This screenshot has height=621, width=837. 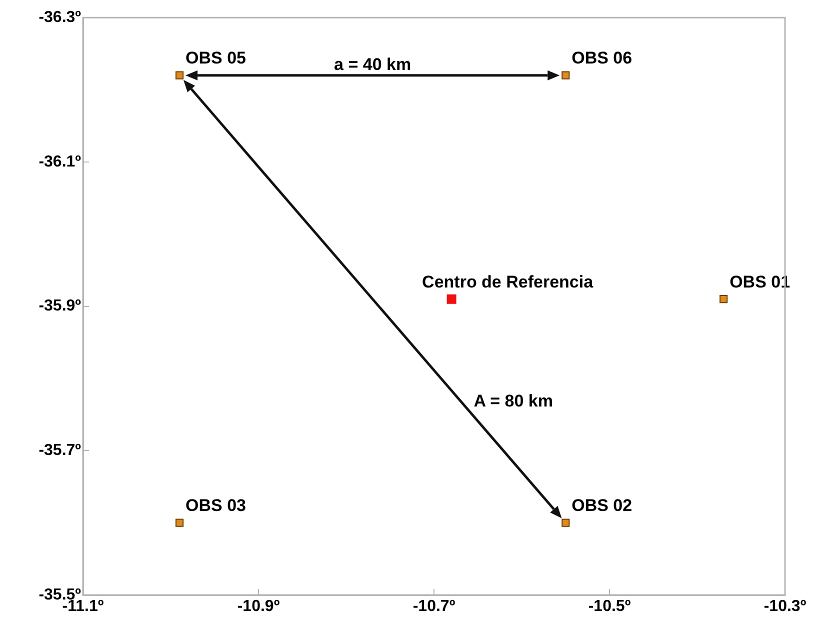 What do you see at coordinates (60, 306) in the screenshot?
I see `y-tick-label: -35.9º` at bounding box center [60, 306].